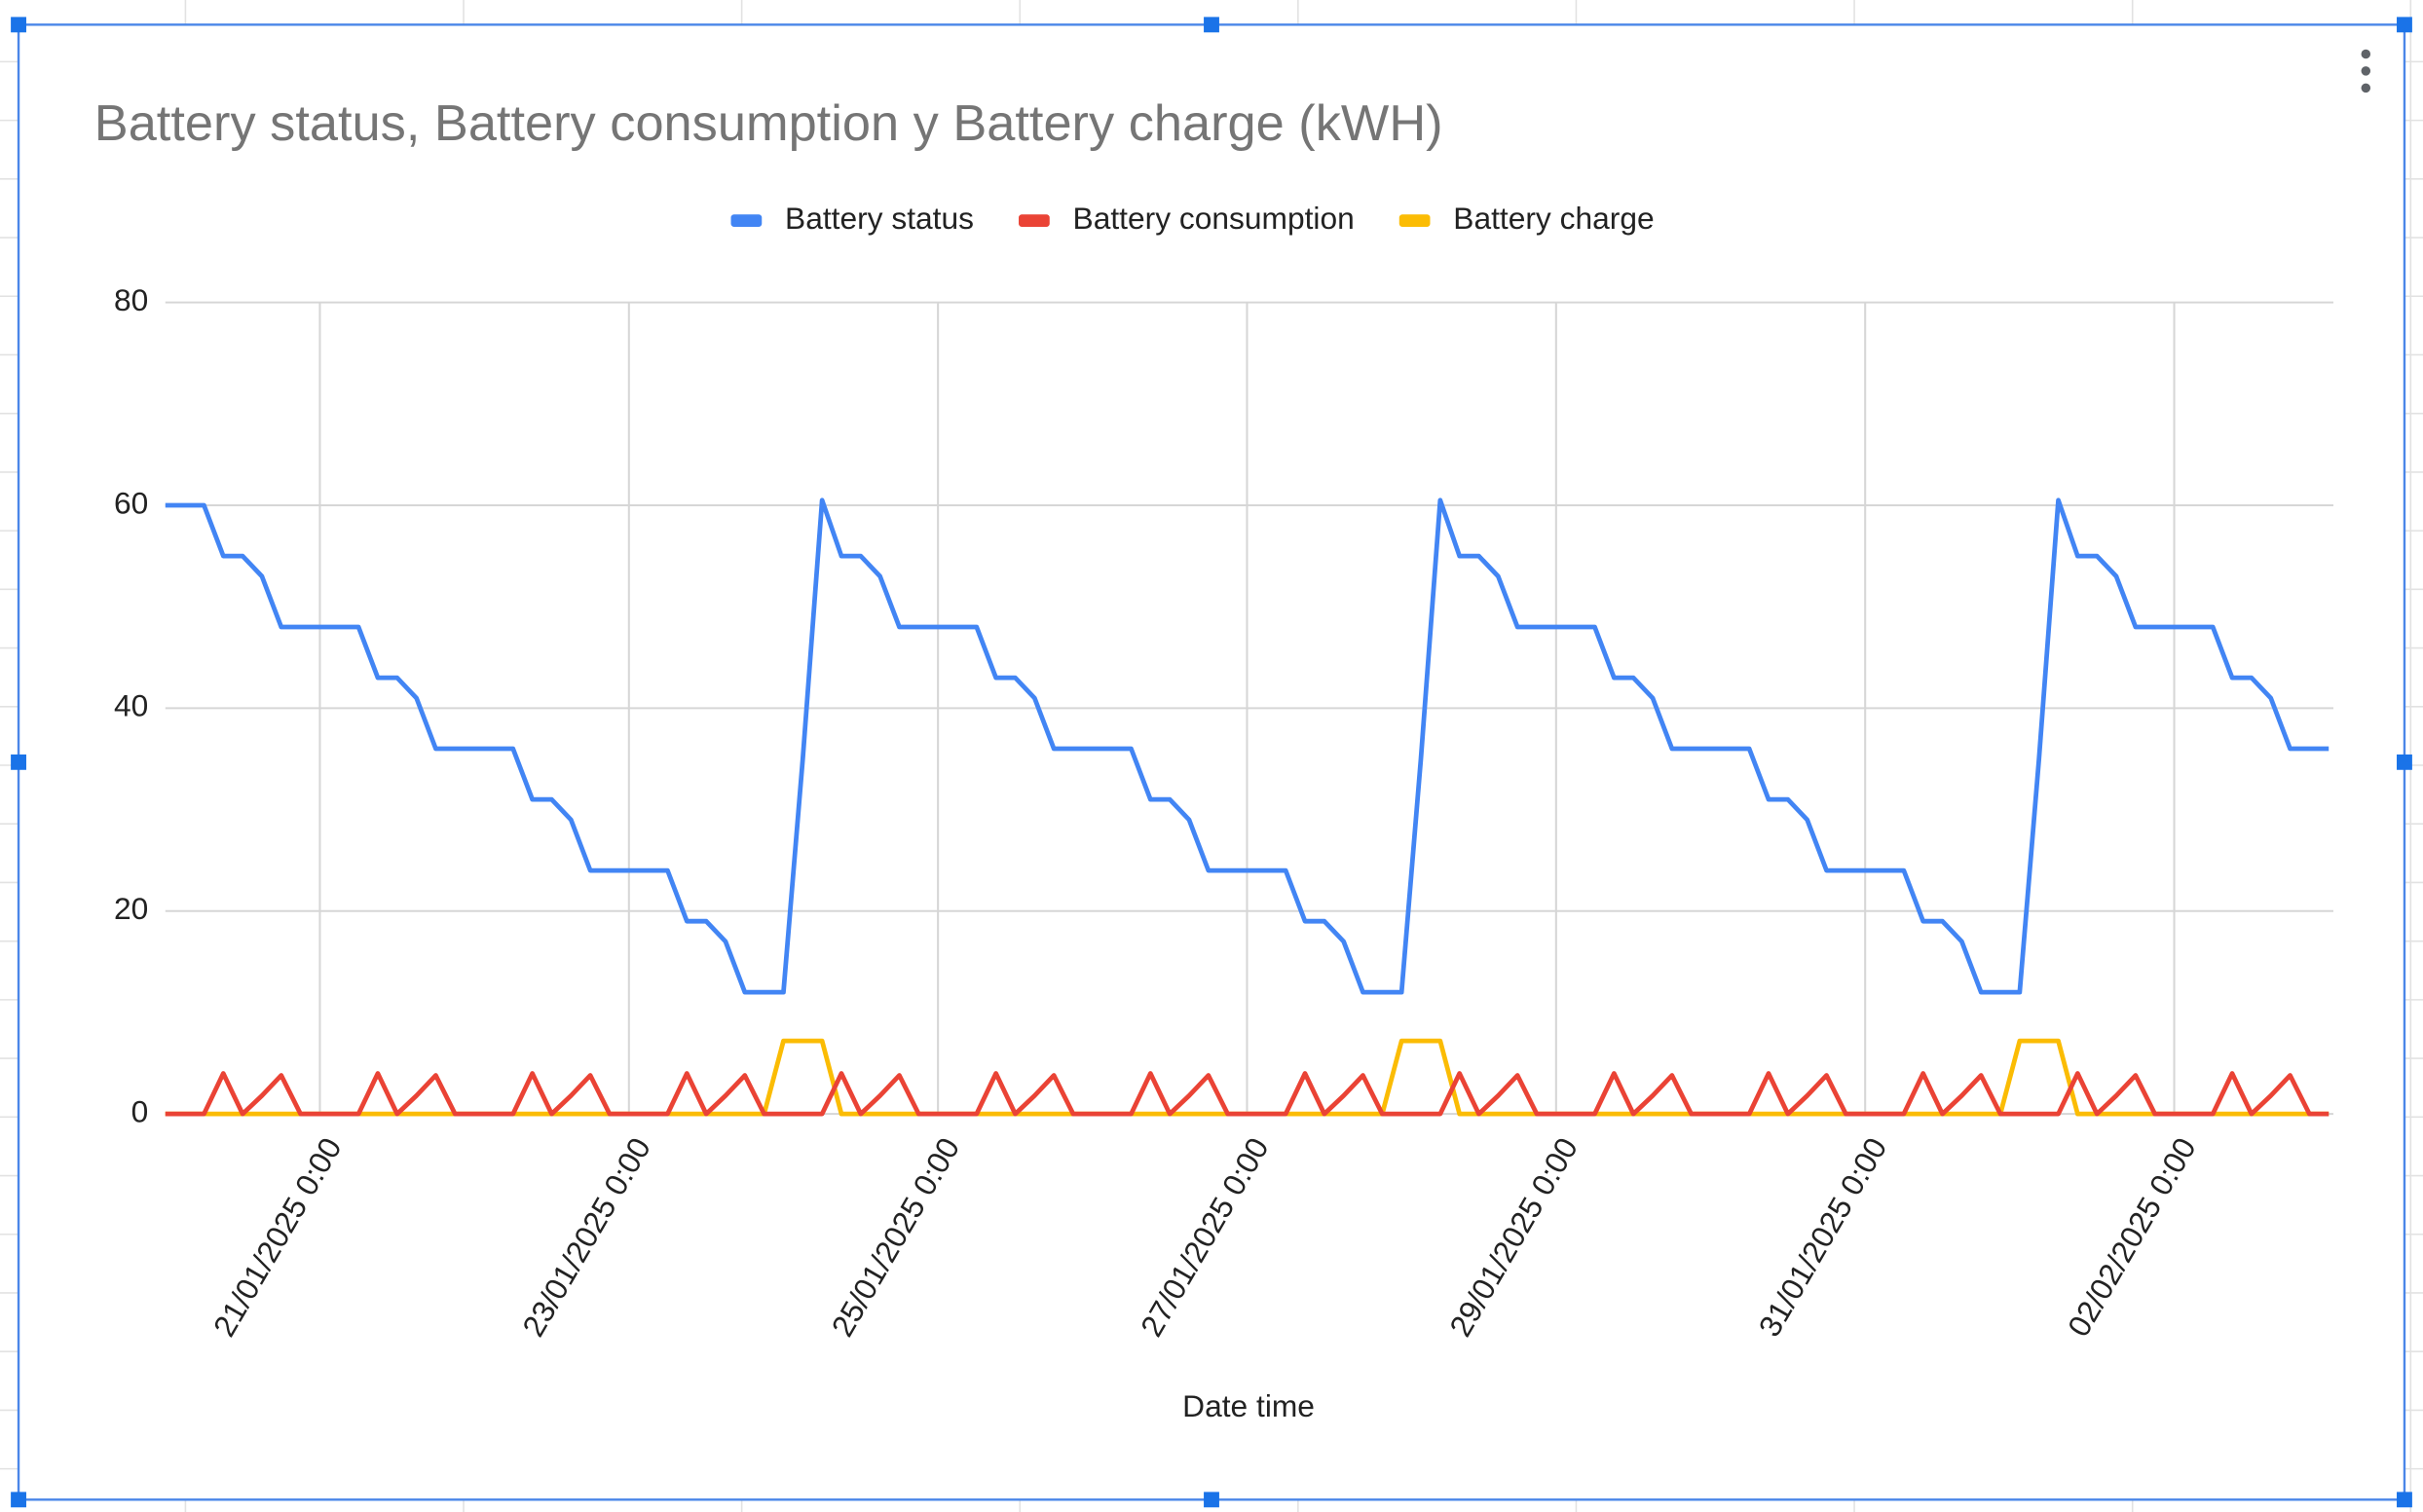  What do you see at coordinates (131, 502) in the screenshot?
I see `y-tick-label: 60` at bounding box center [131, 502].